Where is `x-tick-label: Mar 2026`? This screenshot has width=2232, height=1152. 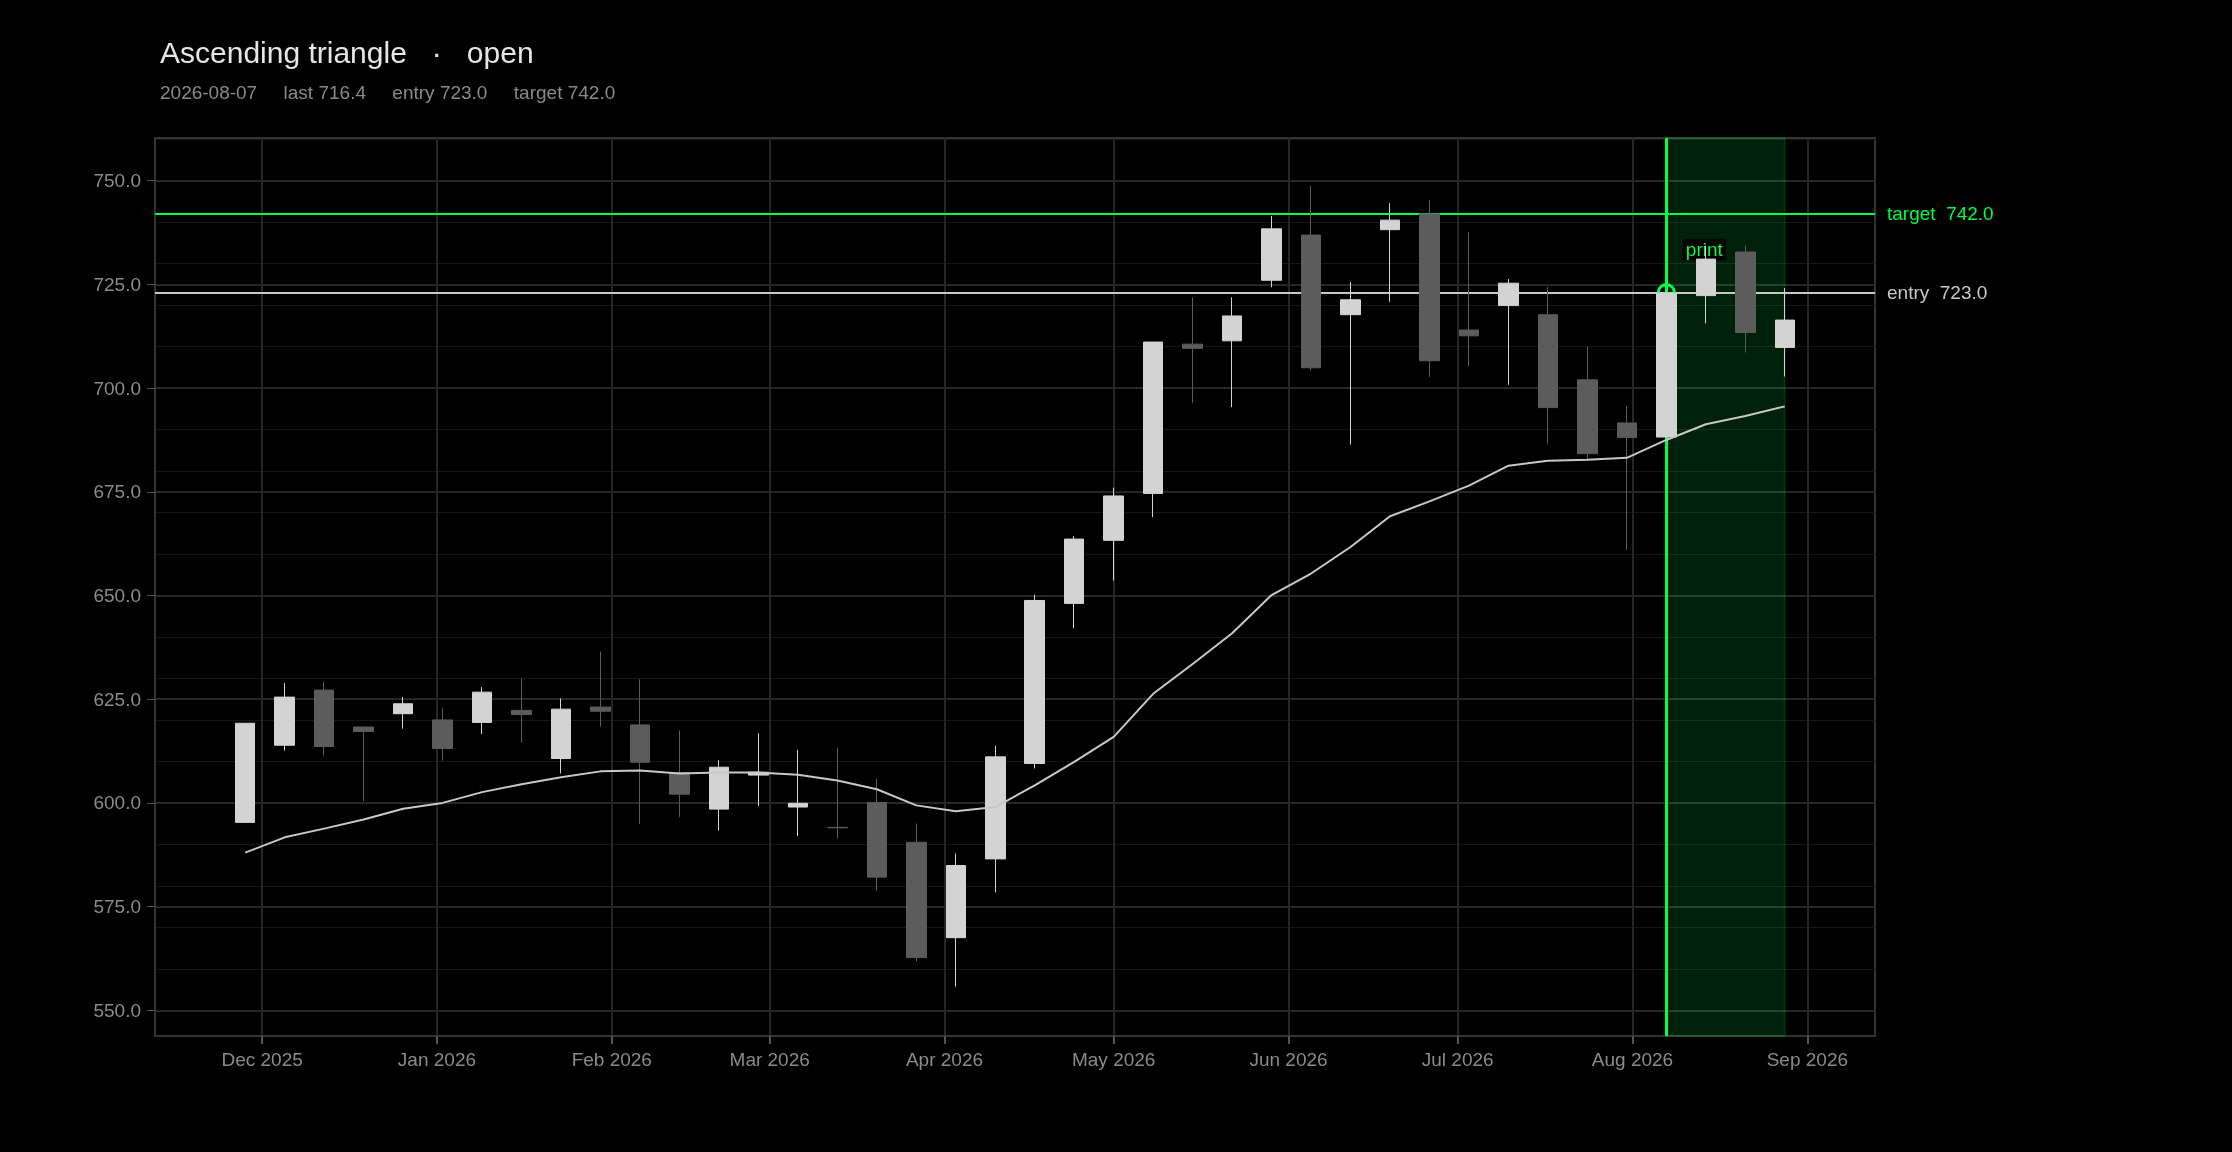 x-tick-label: Mar 2026 is located at coordinates (769, 1059).